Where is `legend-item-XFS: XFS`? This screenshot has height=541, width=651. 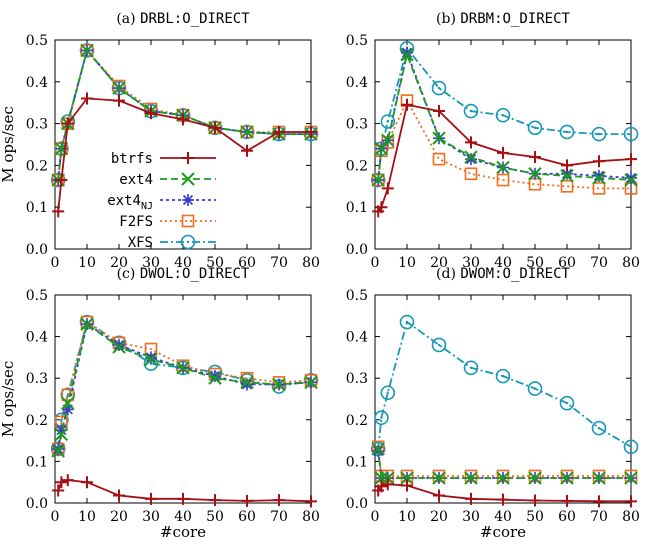
legend-item-XFS: XFS is located at coordinates (172, 242).